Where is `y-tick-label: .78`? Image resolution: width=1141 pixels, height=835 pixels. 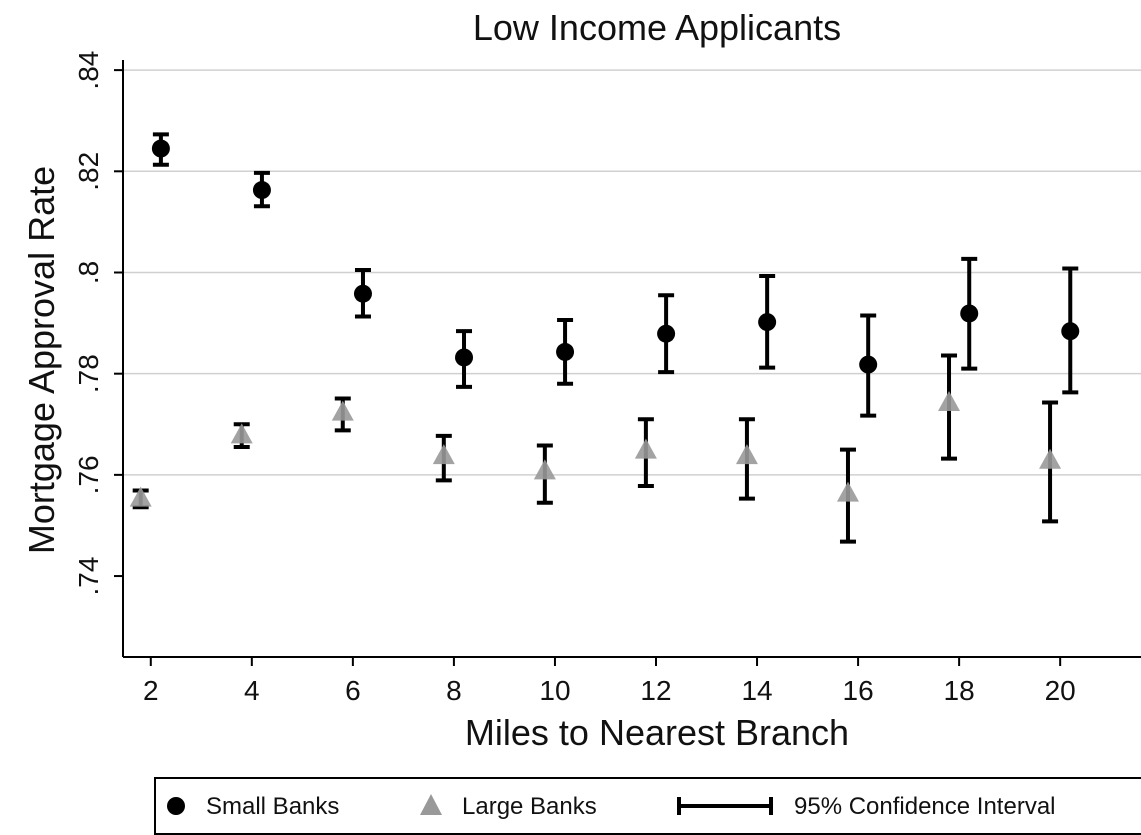
y-tick-label: .78 is located at coordinates (88, 373).